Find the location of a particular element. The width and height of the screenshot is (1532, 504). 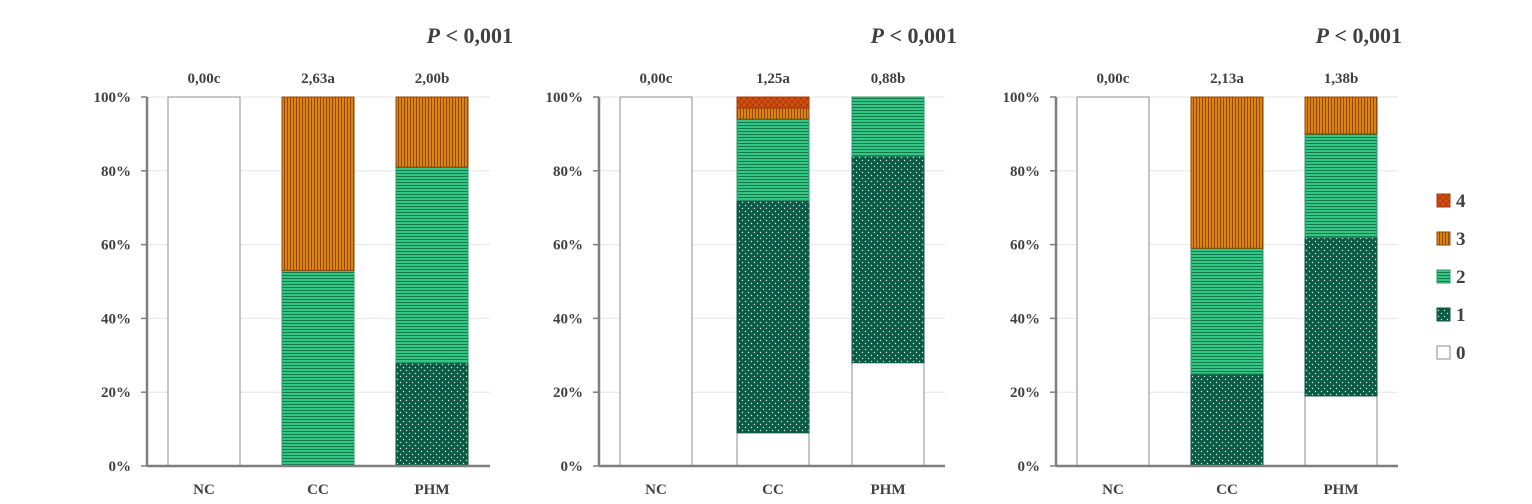

legend-item-2: 2 is located at coordinates (1451, 277).